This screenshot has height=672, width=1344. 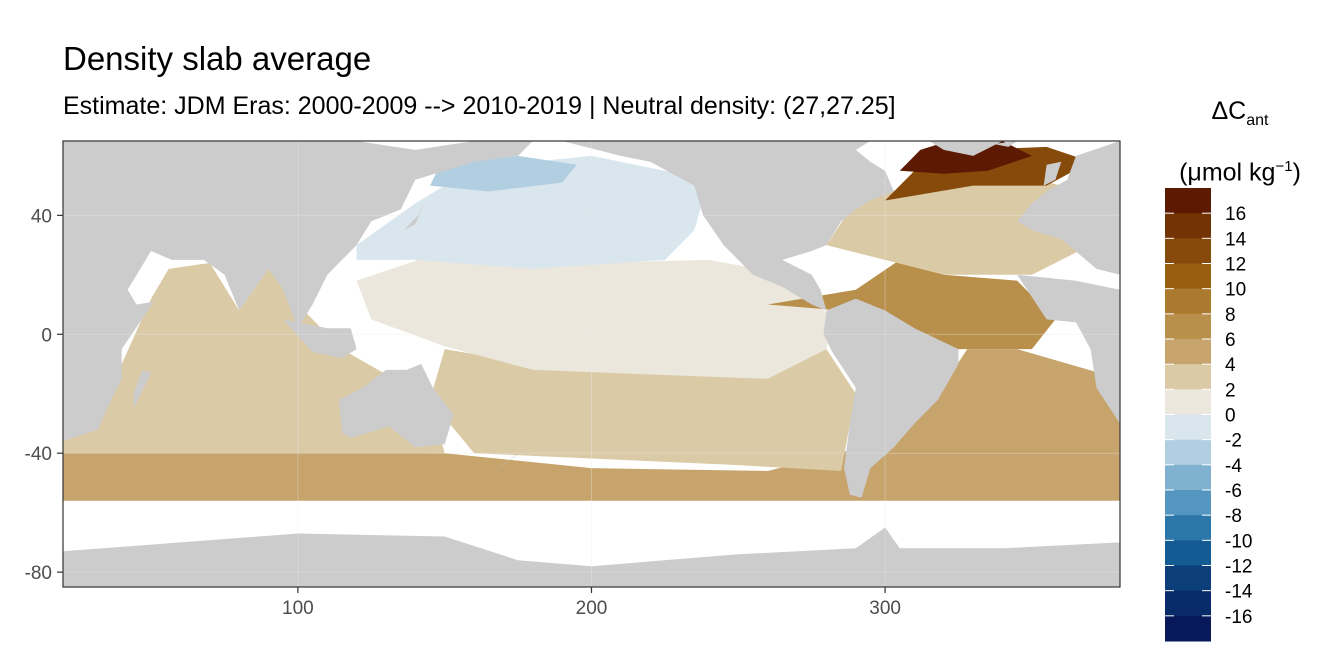 I want to click on y-axis: 40 0 -40 -80, so click(x=44, y=395).